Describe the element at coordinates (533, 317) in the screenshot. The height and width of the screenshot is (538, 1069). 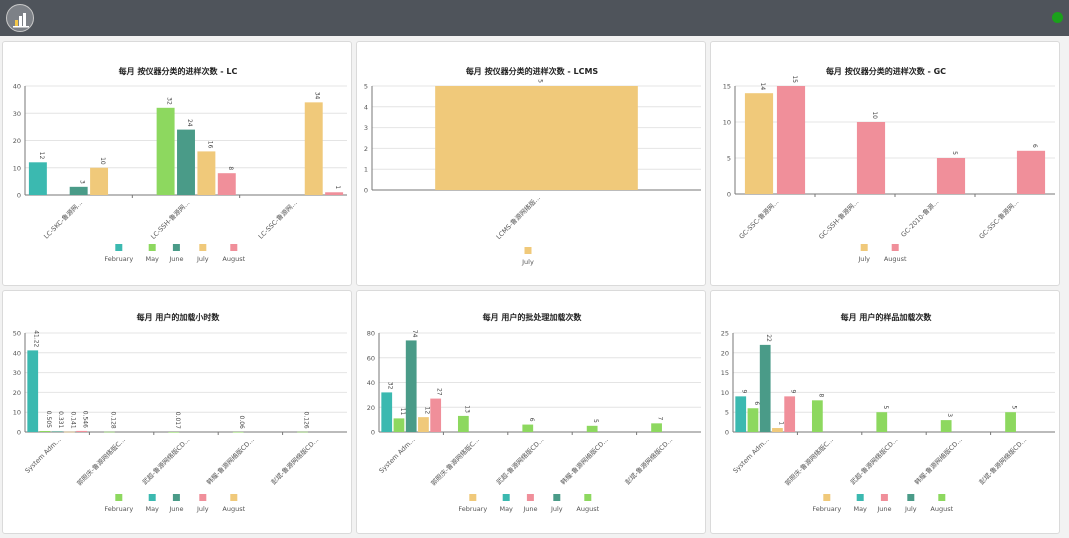
I see `chart-title: 每月 用户的批处理加载次数` at that location.